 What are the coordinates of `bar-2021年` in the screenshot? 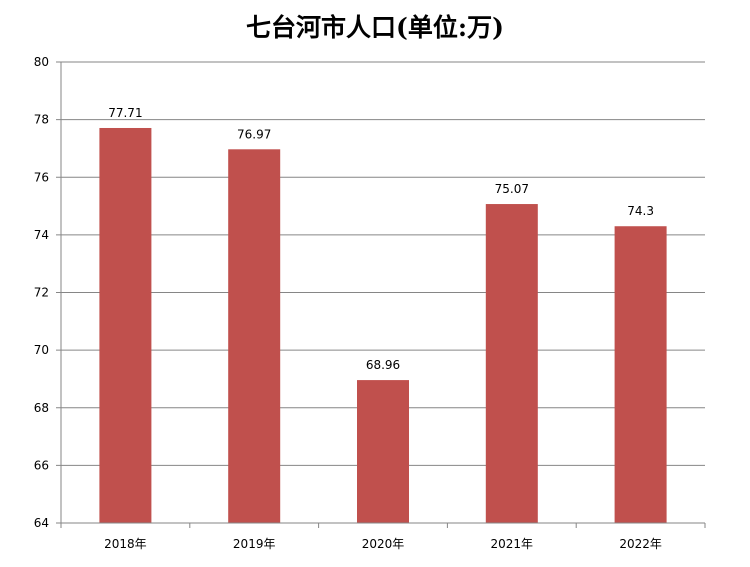 It's located at (511, 363).